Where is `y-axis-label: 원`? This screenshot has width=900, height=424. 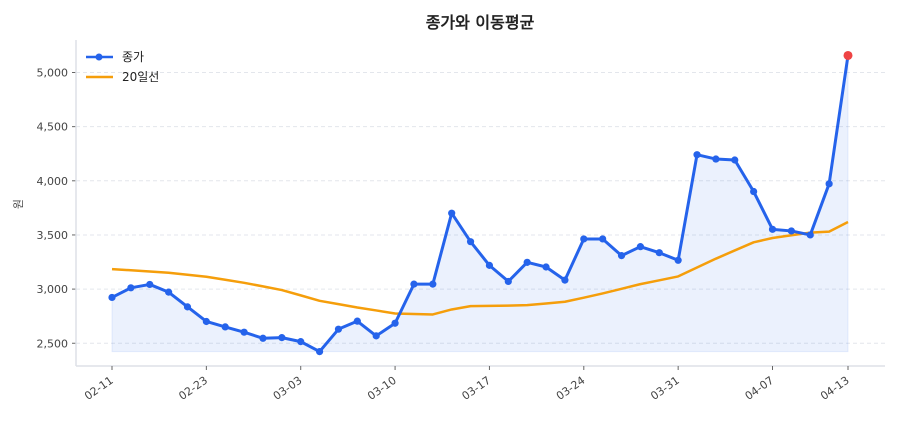 y-axis-label: 원 is located at coordinates (18, 204).